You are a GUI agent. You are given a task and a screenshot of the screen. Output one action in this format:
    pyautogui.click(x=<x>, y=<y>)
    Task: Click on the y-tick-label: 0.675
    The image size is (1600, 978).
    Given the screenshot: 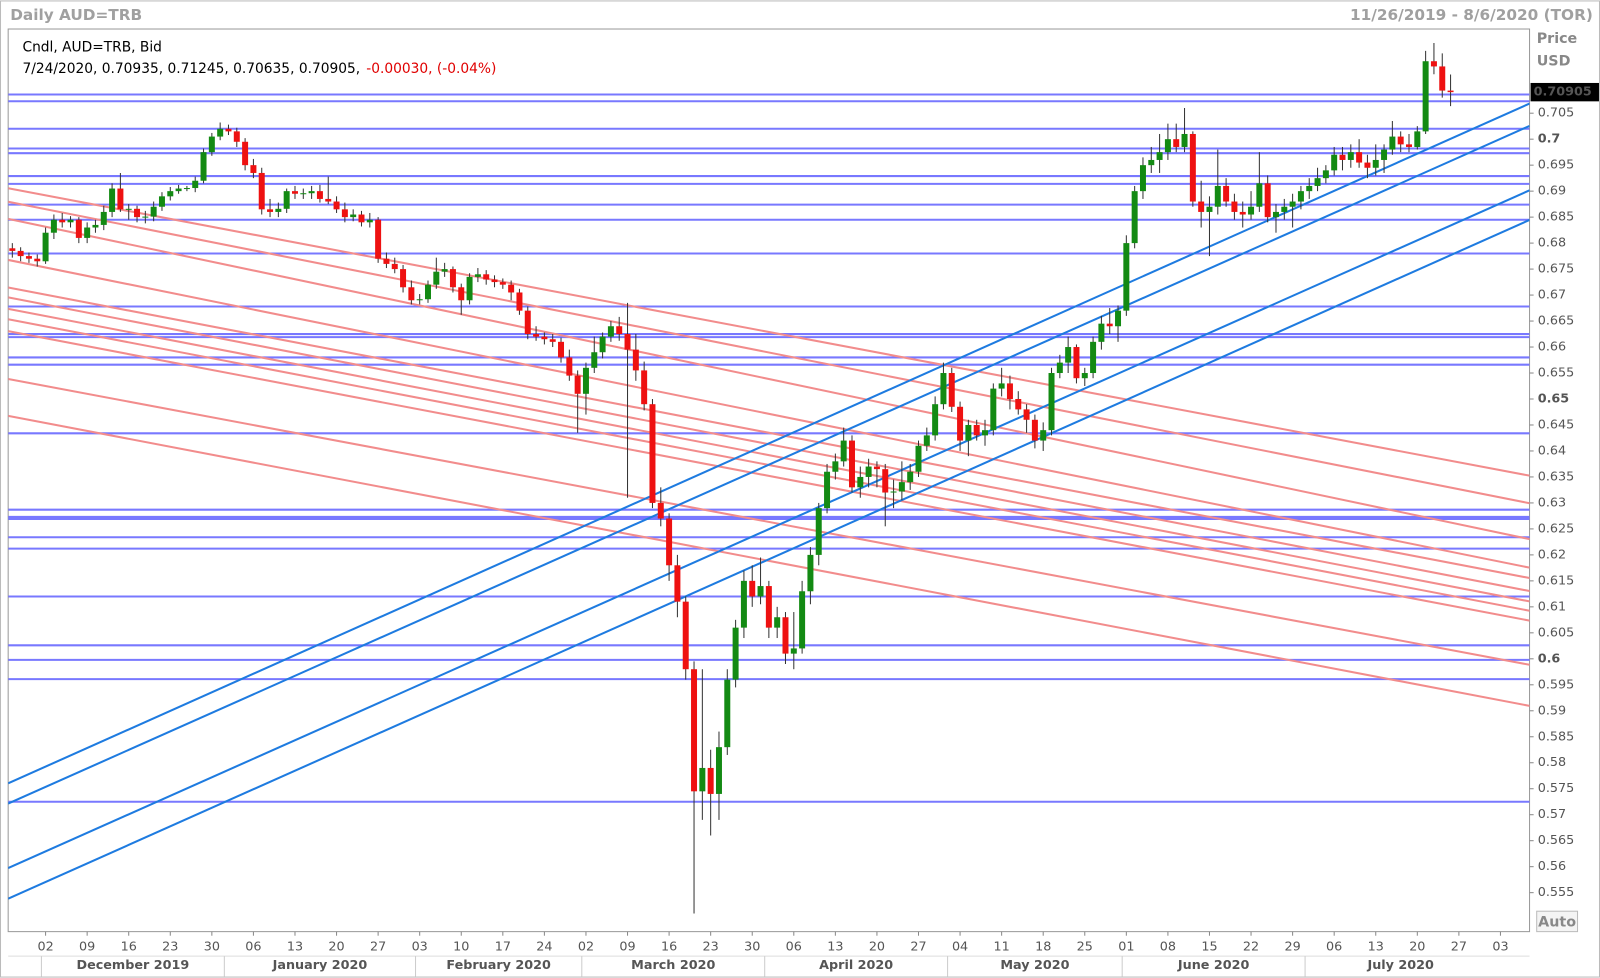 What is the action you would take?
    pyautogui.click(x=1556, y=269)
    